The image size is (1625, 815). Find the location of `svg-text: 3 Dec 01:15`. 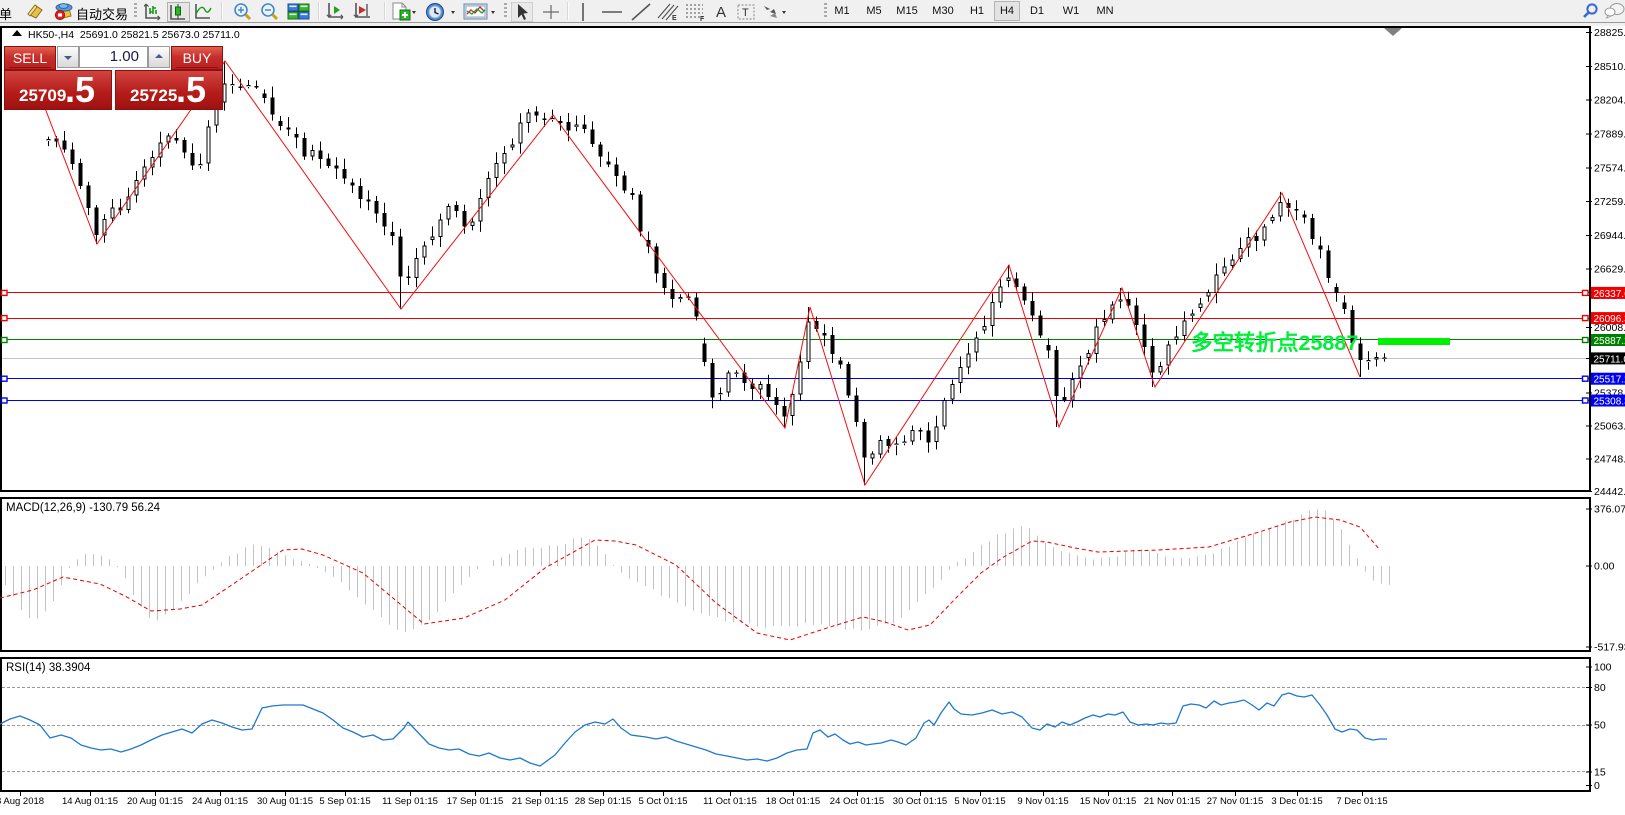

svg-text: 3 Dec 01:15 is located at coordinates (1296, 801).